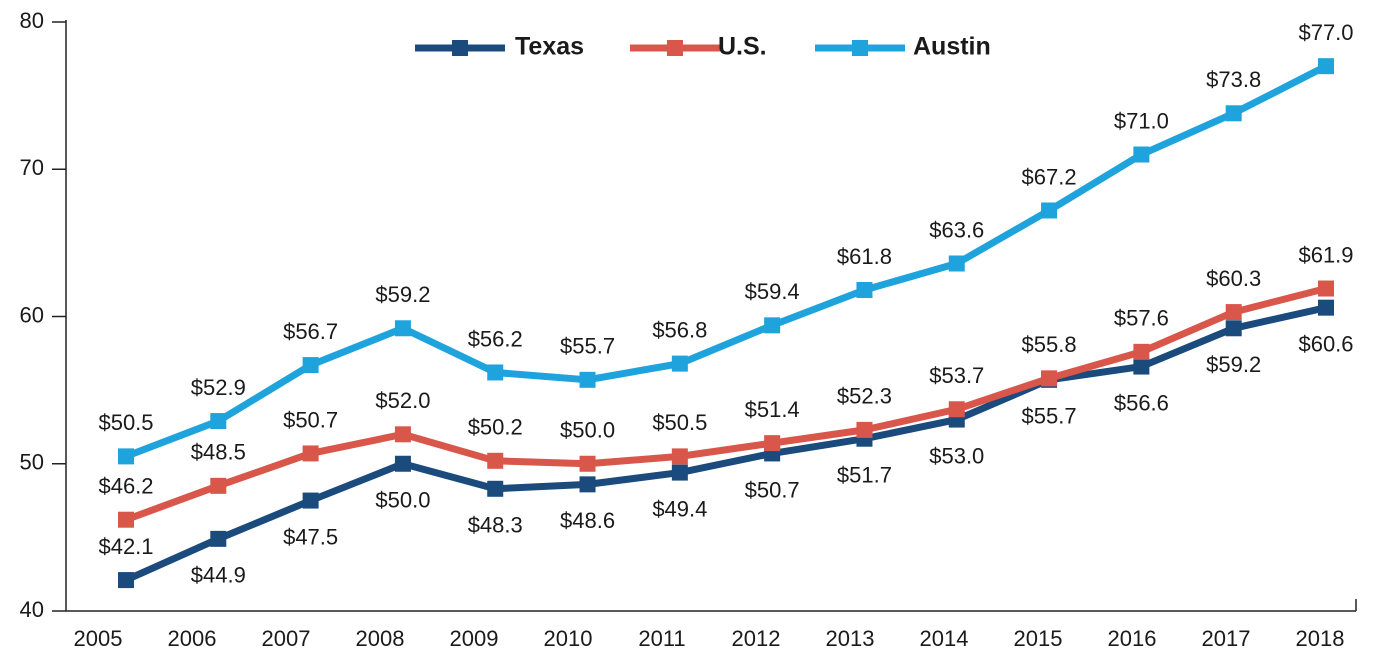 The height and width of the screenshot is (661, 1393). Describe the element at coordinates (1325, 32) in the screenshot. I see `value-label: $77.0` at that location.